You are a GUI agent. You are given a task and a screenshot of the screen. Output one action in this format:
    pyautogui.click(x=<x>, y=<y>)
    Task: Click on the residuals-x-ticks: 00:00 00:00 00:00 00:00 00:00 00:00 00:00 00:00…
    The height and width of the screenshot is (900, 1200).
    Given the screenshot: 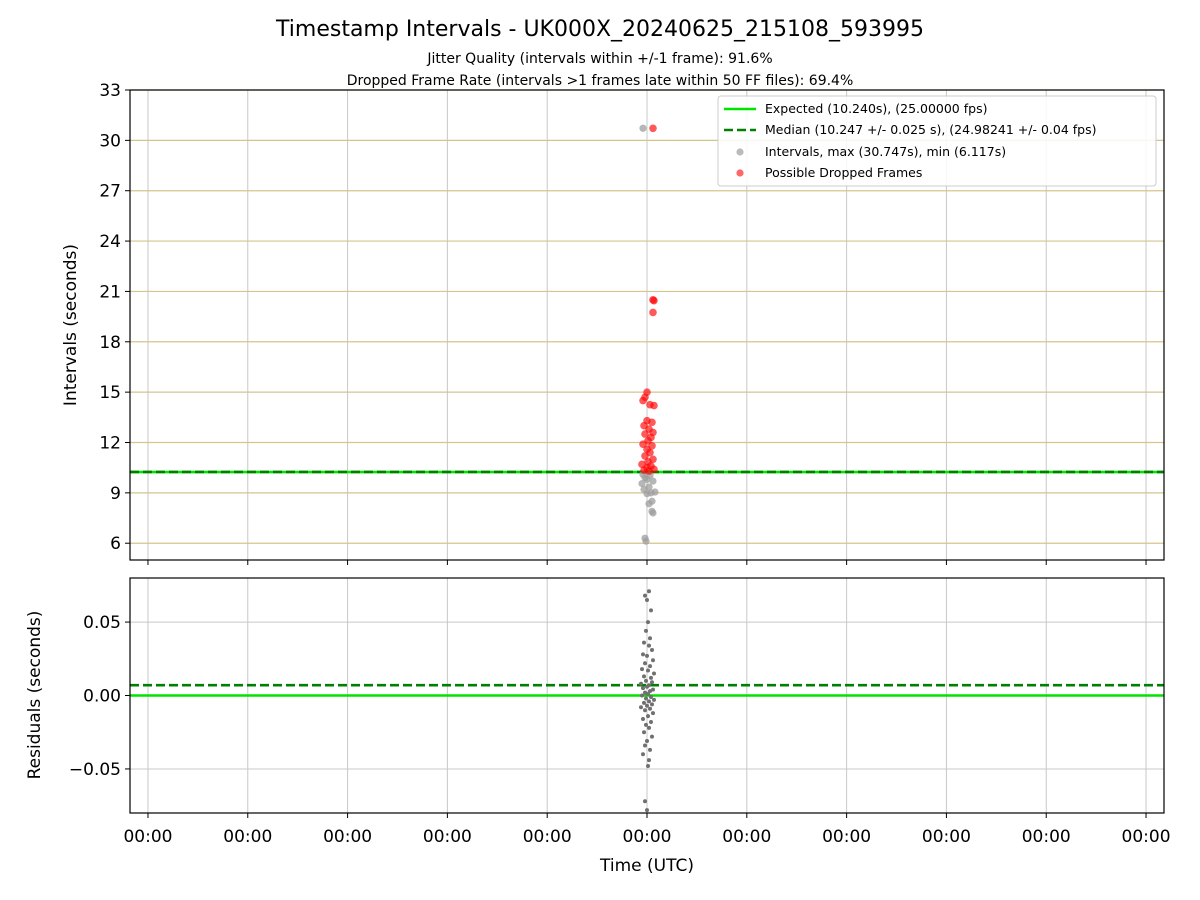 What is the action you would take?
    pyautogui.click(x=647, y=830)
    